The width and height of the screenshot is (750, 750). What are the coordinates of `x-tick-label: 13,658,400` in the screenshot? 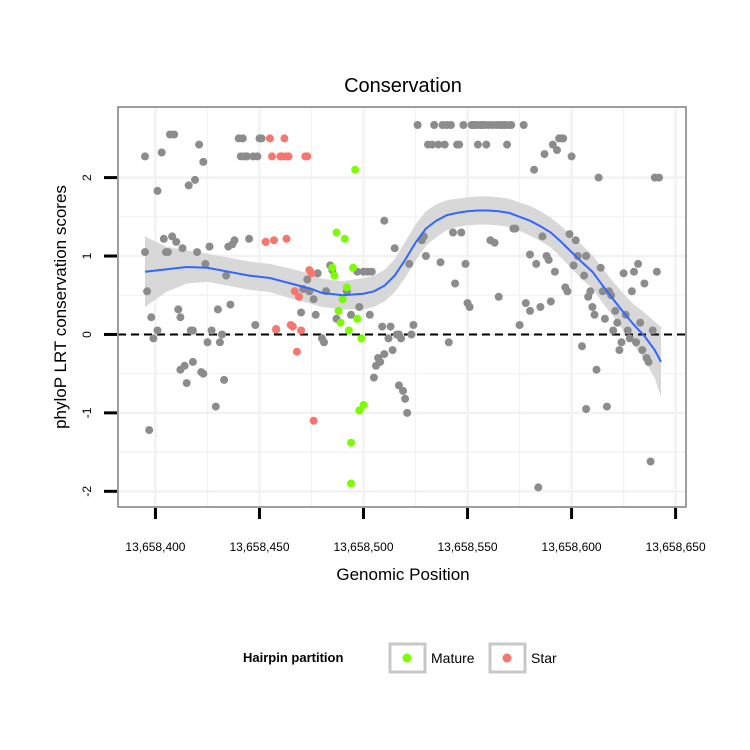 It's located at (155, 547).